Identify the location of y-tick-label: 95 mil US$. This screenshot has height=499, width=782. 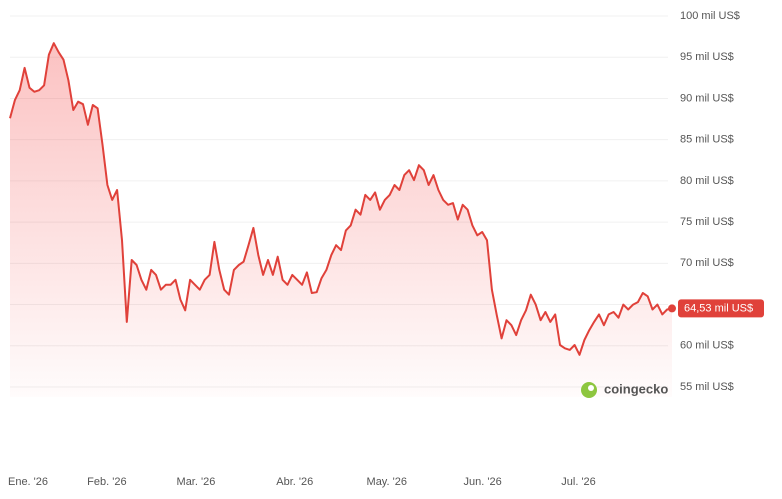
(707, 57).